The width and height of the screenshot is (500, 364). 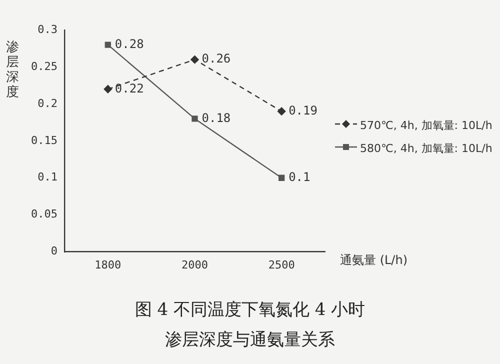 What do you see at coordinates (44, 214) in the screenshot?
I see `y-tick-label: 0.05` at bounding box center [44, 214].